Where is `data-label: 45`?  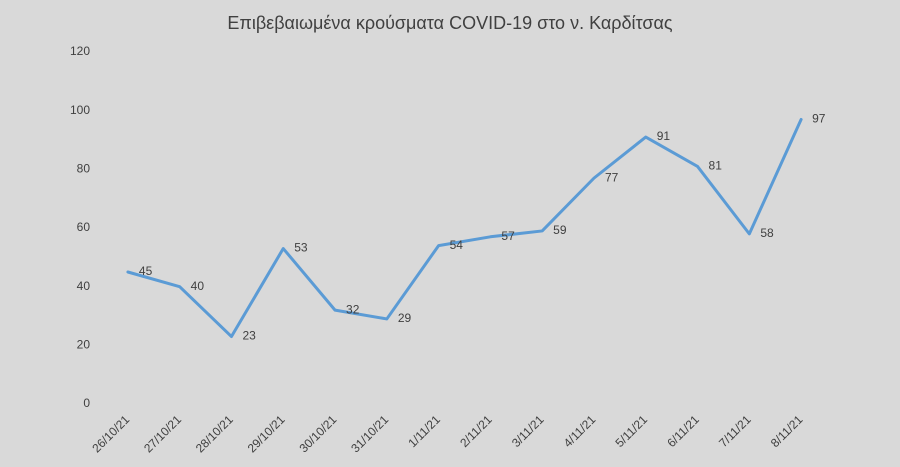 data-label: 45 is located at coordinates (146, 271).